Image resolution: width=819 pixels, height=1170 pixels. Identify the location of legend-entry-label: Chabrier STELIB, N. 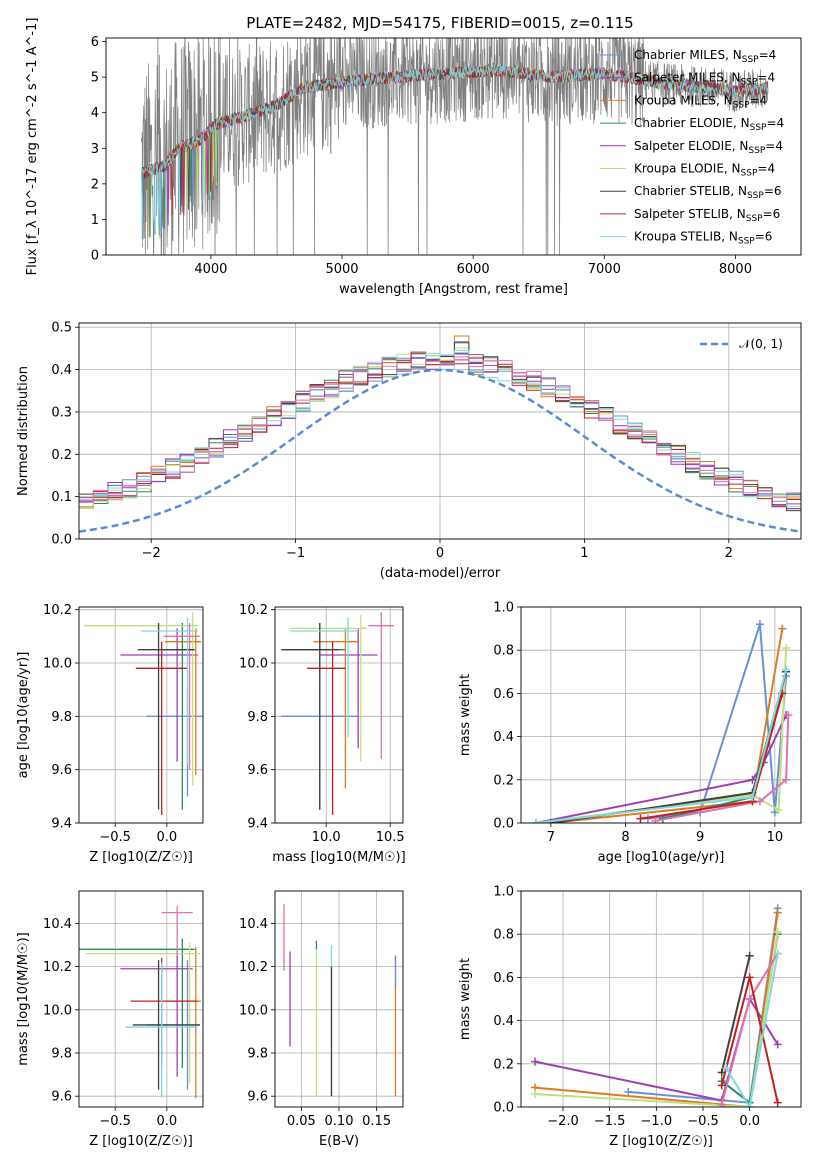
(690, 191).